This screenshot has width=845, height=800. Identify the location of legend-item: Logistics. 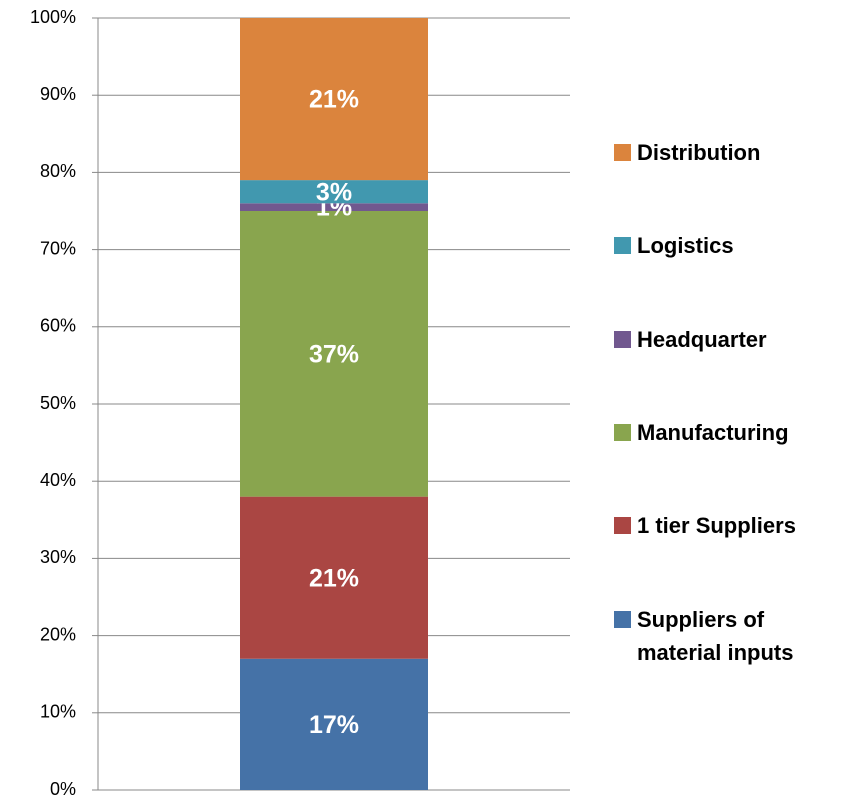
(729, 245).